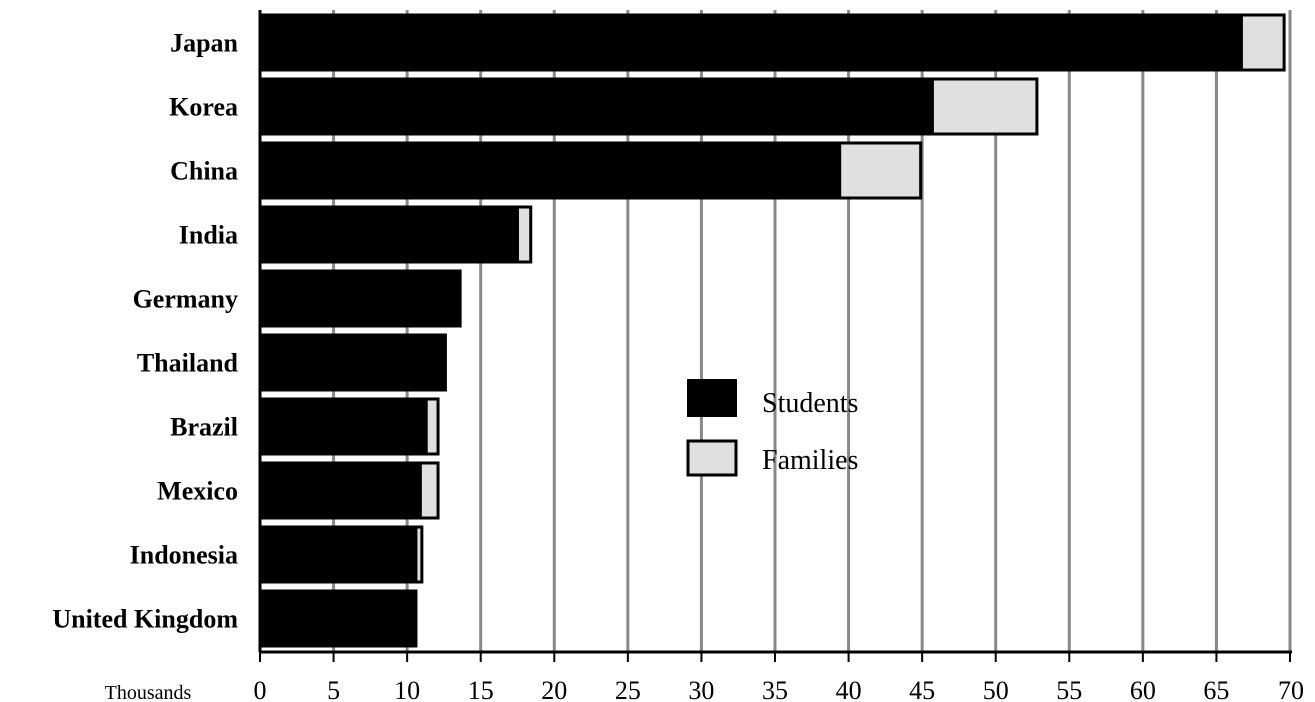 The image size is (1315, 702). Describe the element at coordinates (712, 398) in the screenshot. I see `legend-swatch-students` at that location.